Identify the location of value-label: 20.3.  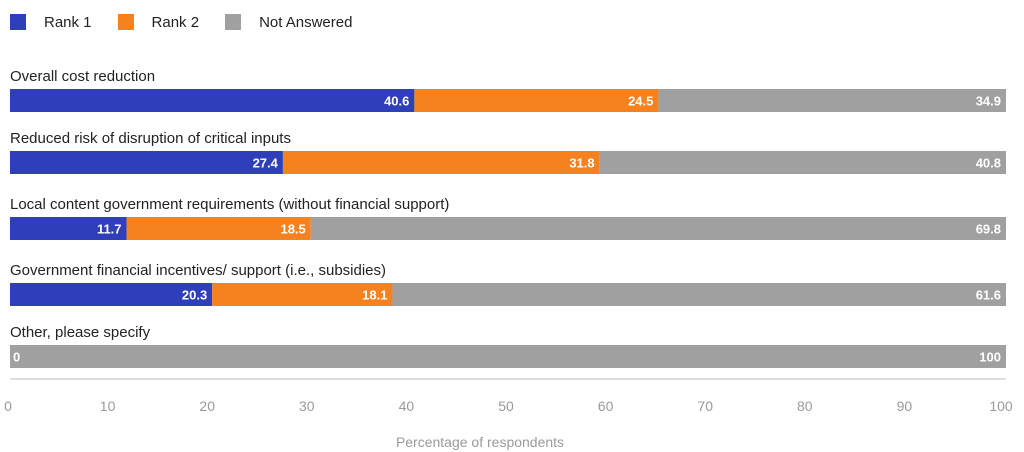
(194, 295).